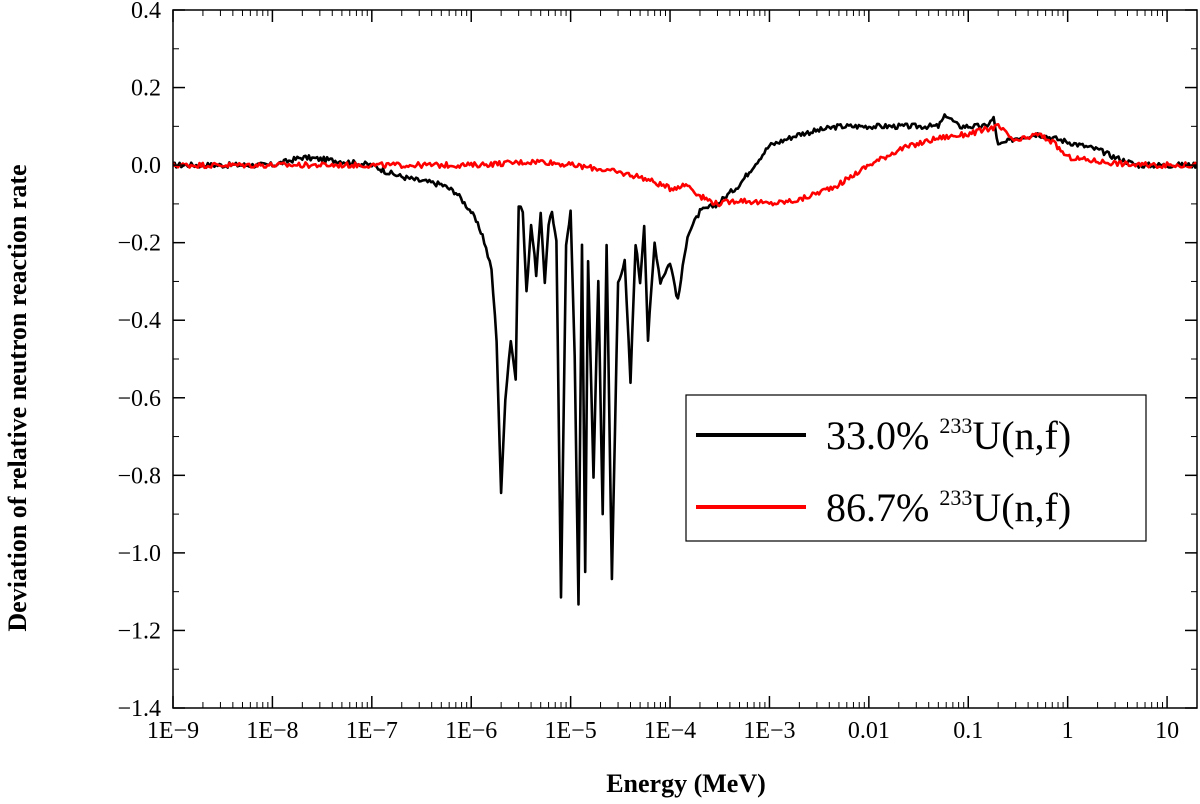 The image size is (1200, 804). Describe the element at coordinates (272, 731) in the screenshot. I see `x-tick-label: 1E−8` at that location.